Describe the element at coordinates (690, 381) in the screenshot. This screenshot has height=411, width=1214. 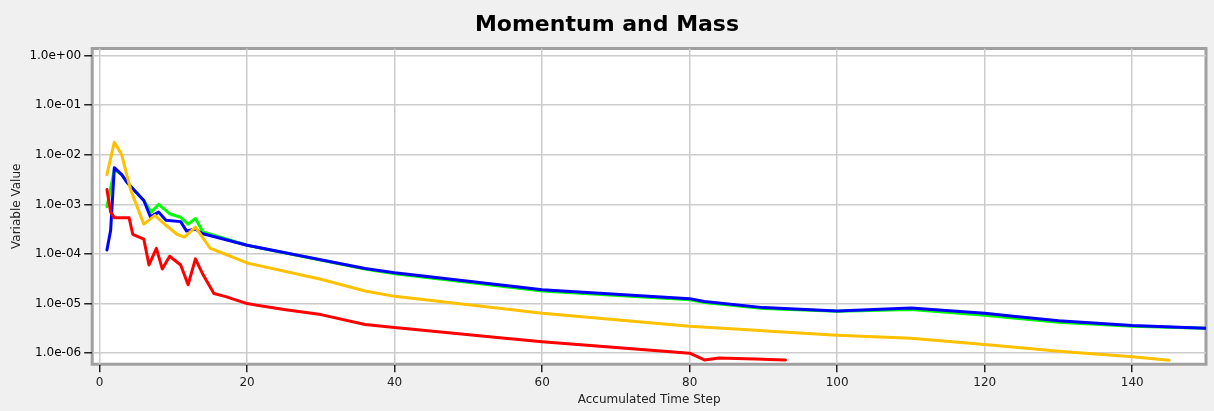
I see `x-tick-label: 80` at that location.